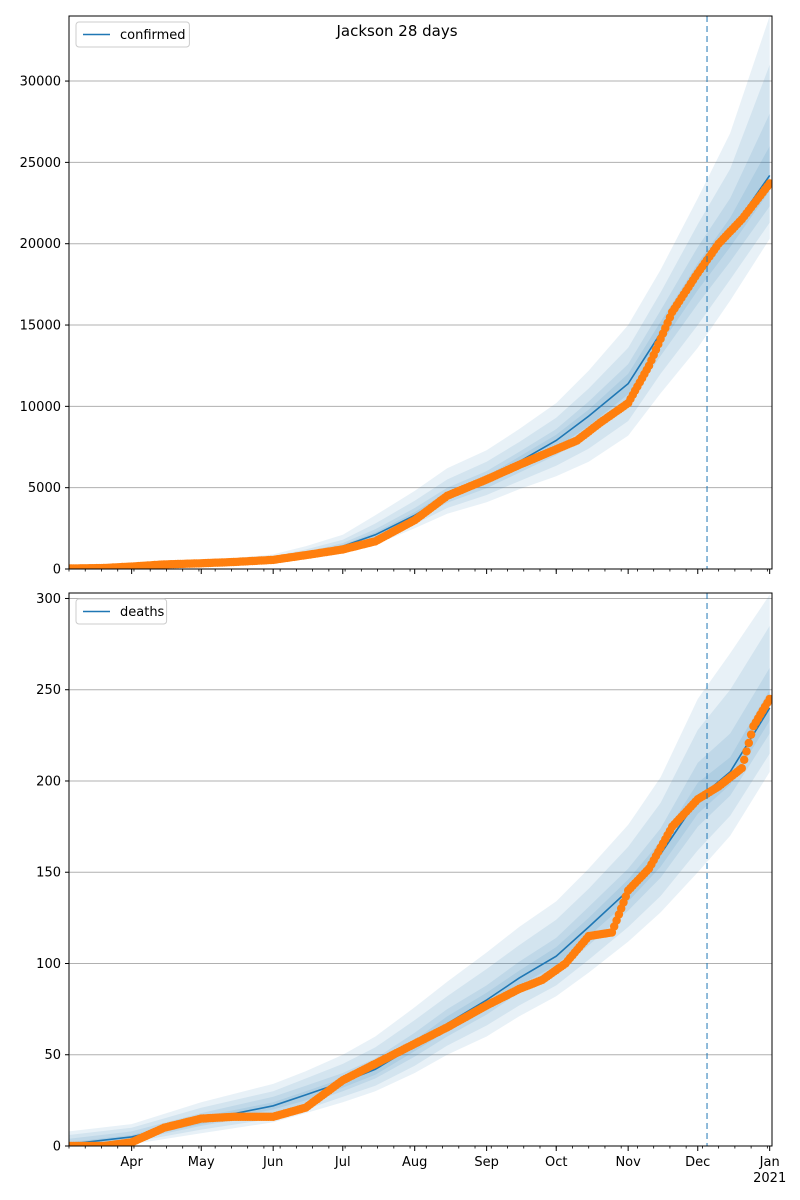  I want to click on legend-label-1: deaths, so click(142, 612).